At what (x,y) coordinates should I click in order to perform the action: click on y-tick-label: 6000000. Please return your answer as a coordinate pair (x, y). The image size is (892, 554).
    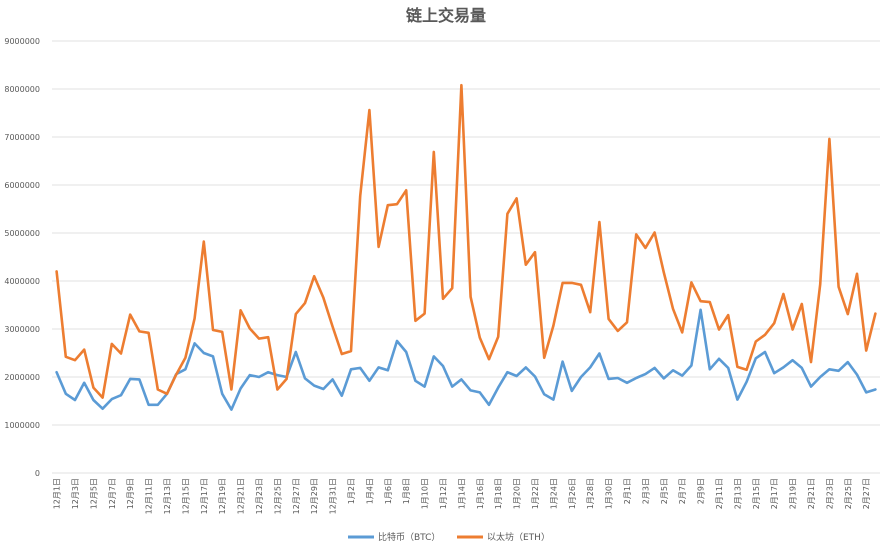
    Looking at the image, I should click on (22, 185).